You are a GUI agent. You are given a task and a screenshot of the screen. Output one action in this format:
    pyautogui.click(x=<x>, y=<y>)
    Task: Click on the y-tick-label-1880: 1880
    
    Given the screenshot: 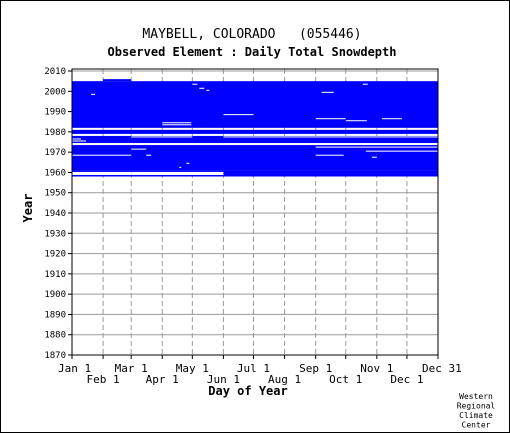 What is the action you would take?
    pyautogui.click(x=55, y=336)
    